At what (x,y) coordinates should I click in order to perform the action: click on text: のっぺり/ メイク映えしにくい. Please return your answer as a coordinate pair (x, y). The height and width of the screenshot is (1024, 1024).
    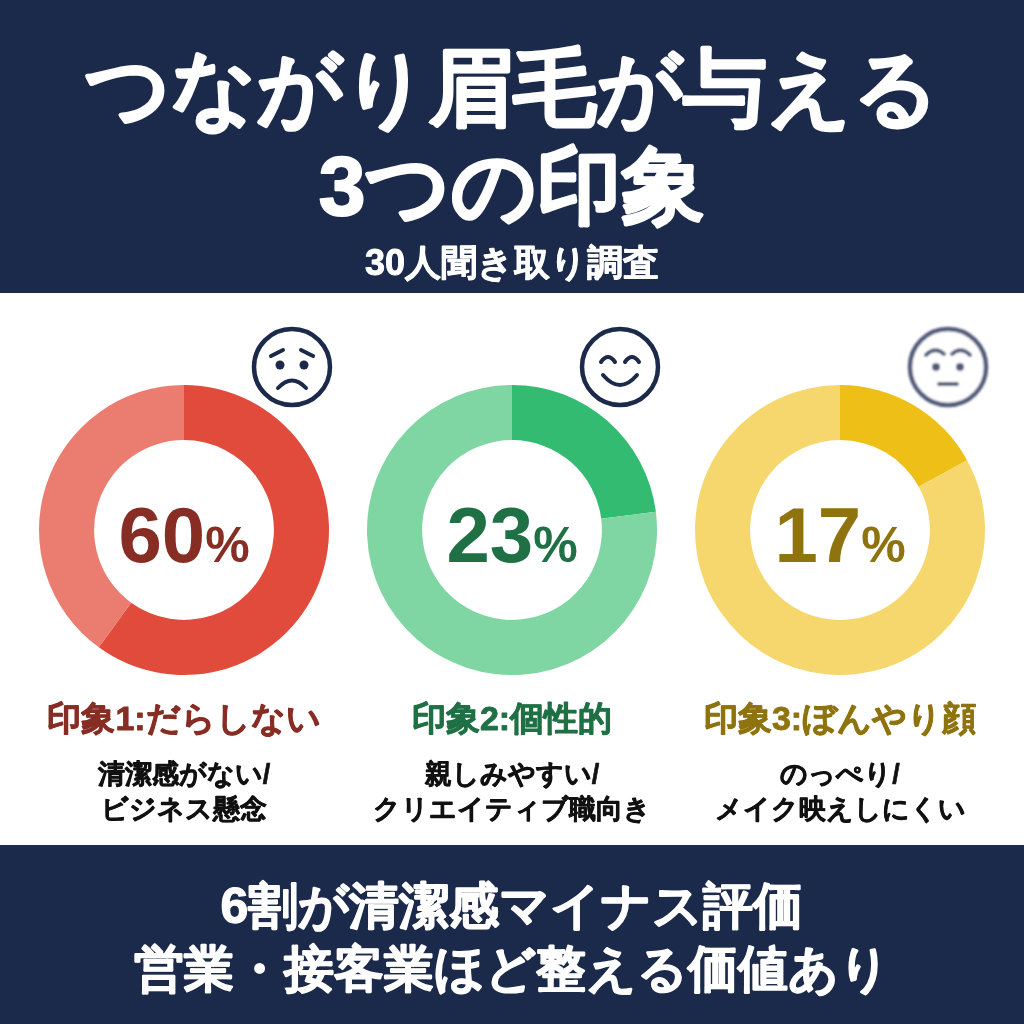
    Looking at the image, I should click on (840, 791).